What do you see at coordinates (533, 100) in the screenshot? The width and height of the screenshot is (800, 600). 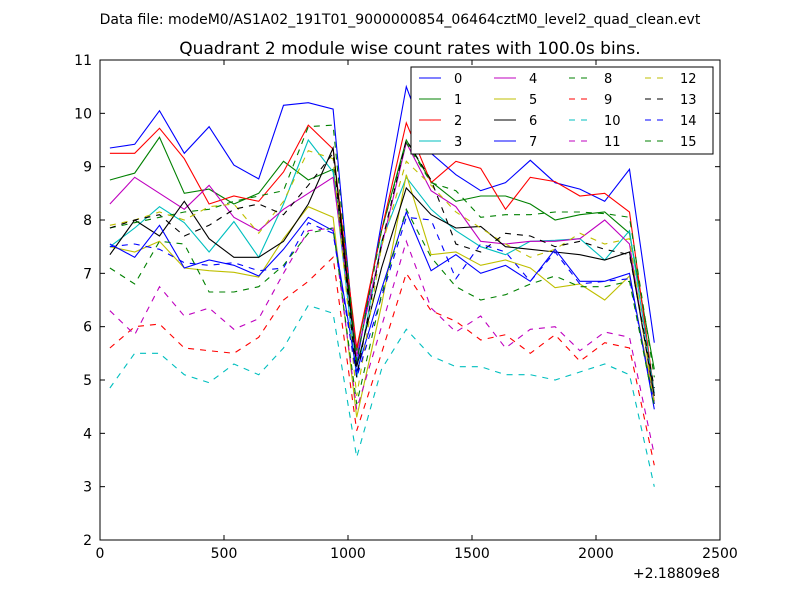 I see `legend-label-5: 5` at bounding box center [533, 100].